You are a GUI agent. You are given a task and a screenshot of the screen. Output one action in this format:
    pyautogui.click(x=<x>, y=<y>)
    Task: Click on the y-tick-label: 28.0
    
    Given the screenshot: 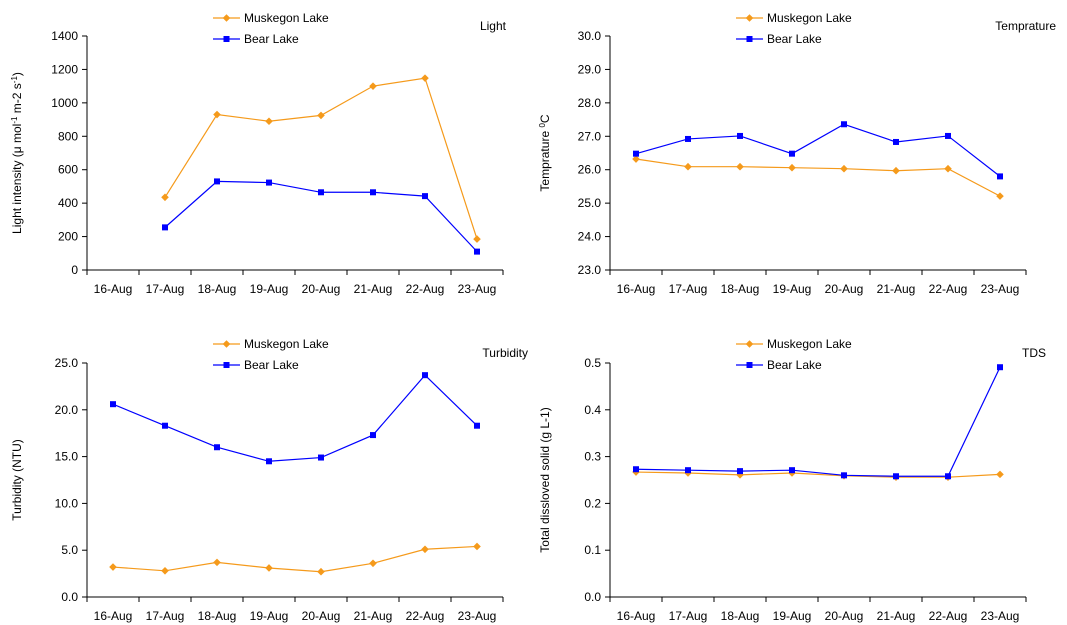 What is the action you would take?
    pyautogui.click(x=590, y=103)
    